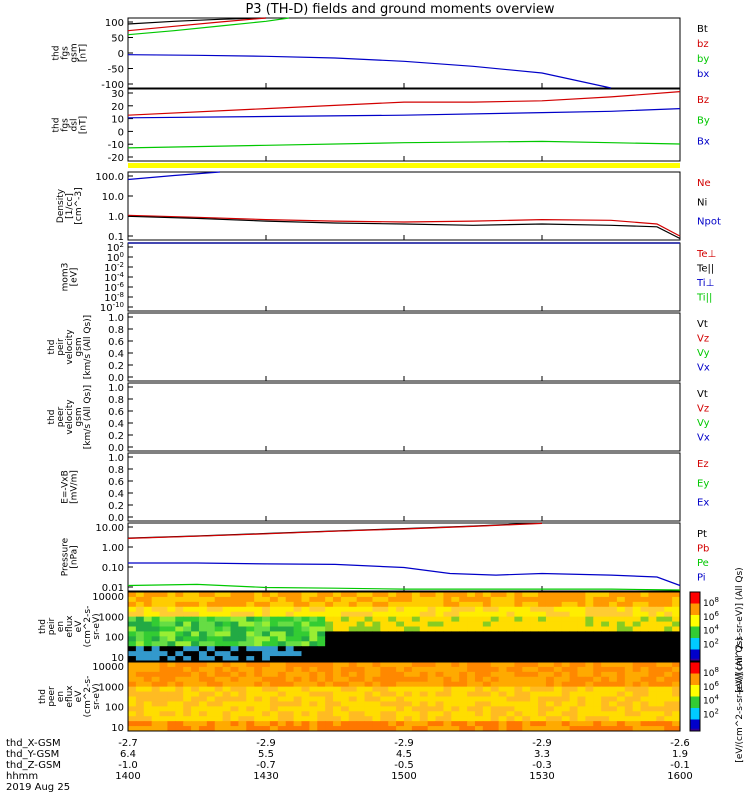 This screenshot has height=800, width=750. Describe the element at coordinates (128, 743) in the screenshot. I see `x-axis-value: -2.7` at that location.